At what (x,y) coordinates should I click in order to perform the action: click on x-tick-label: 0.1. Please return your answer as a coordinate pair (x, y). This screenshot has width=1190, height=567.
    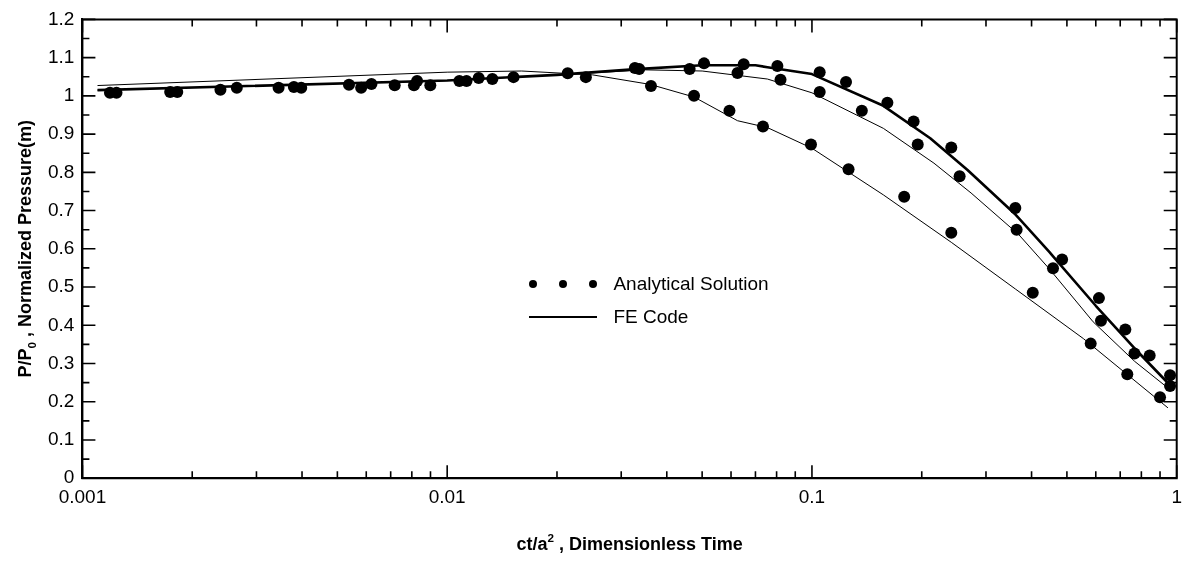
    Looking at the image, I should click on (812, 496).